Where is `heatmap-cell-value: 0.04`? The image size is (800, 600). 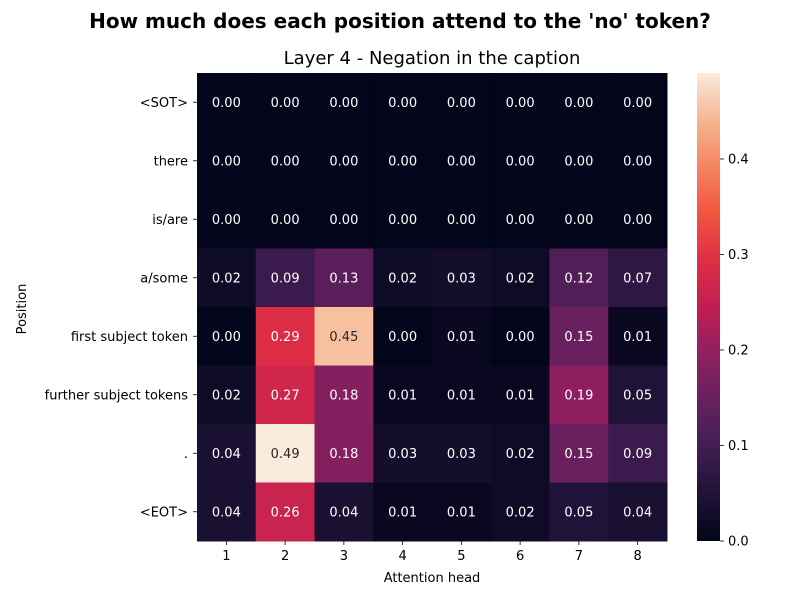
heatmap-cell-value: 0.04 is located at coordinates (637, 512).